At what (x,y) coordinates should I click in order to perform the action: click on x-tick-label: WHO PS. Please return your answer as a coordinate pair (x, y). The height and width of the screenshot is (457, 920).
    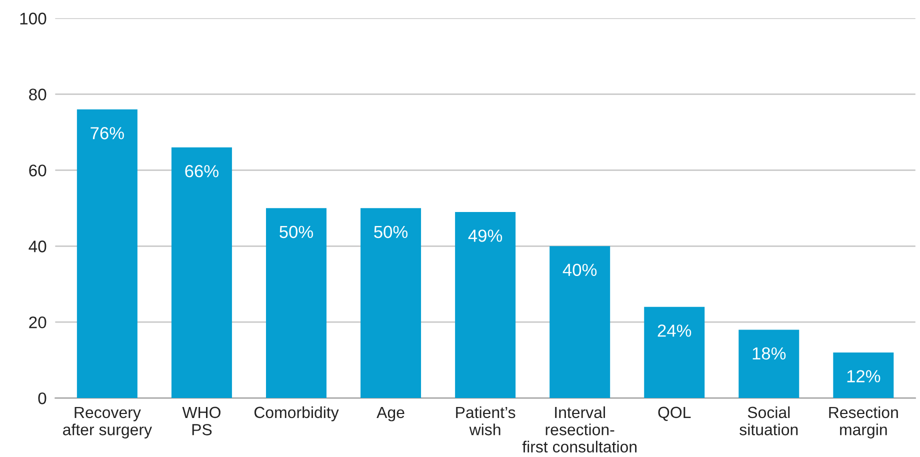
    Looking at the image, I should click on (201, 421).